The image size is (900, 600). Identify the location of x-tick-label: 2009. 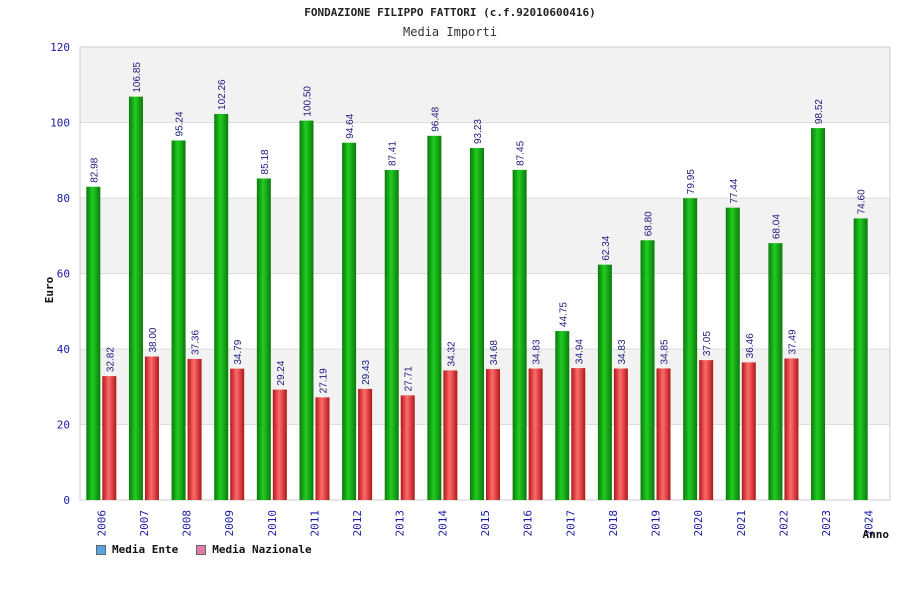
(229, 523).